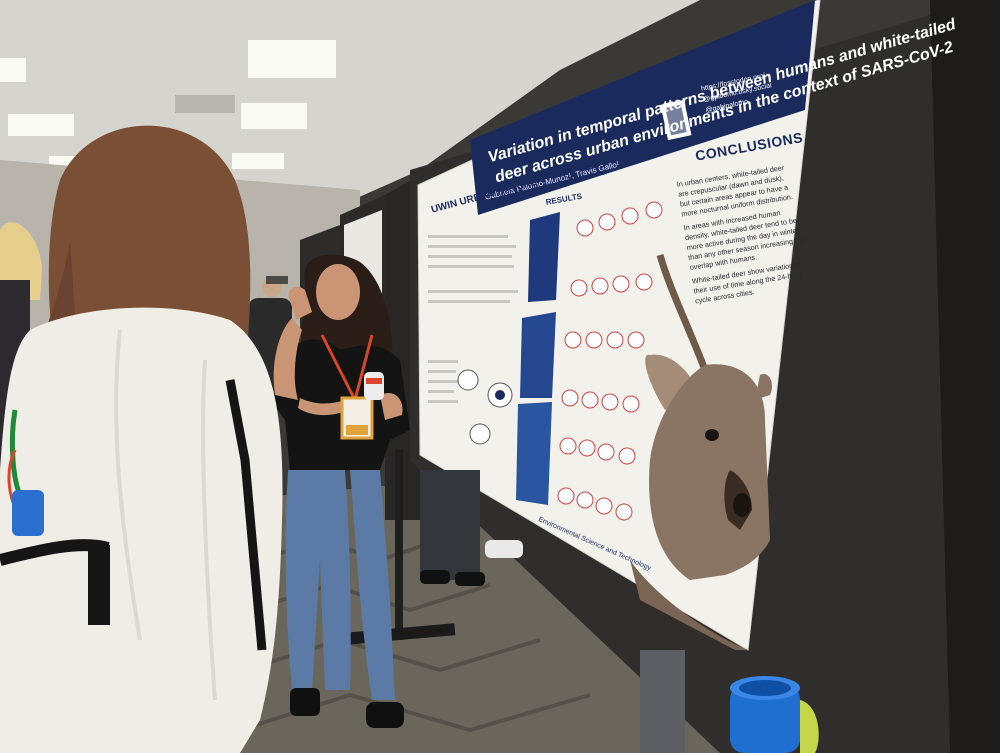 The width and height of the screenshot is (1000, 753). Describe the element at coordinates (774, 714) in the screenshot. I see `water-bottle` at that location.